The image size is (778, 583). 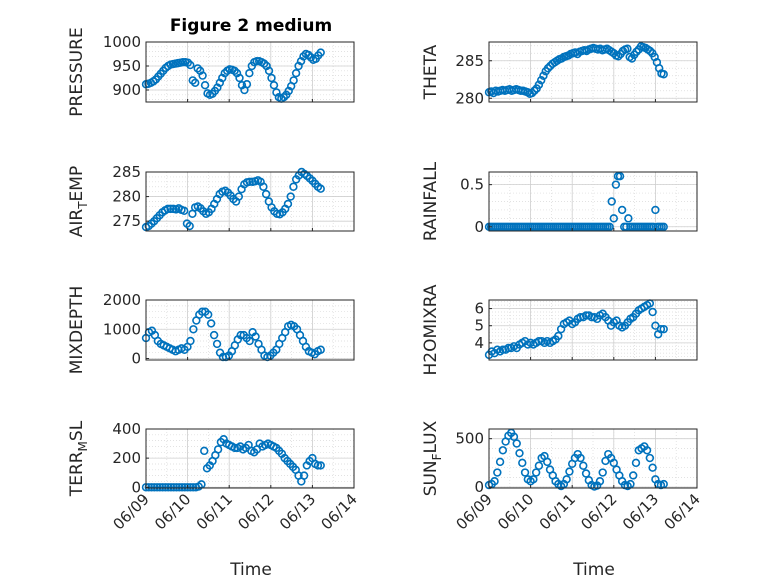 I want to click on y-tick-label: 285, so click(x=469, y=61).